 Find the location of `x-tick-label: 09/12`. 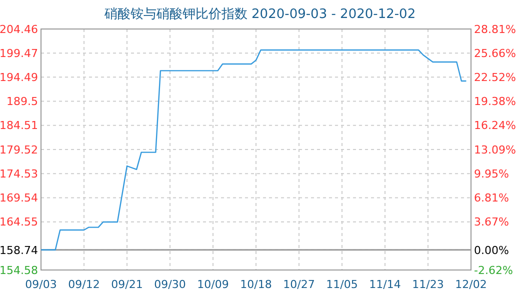

x-tick-label: 09/12 is located at coordinates (84, 284).